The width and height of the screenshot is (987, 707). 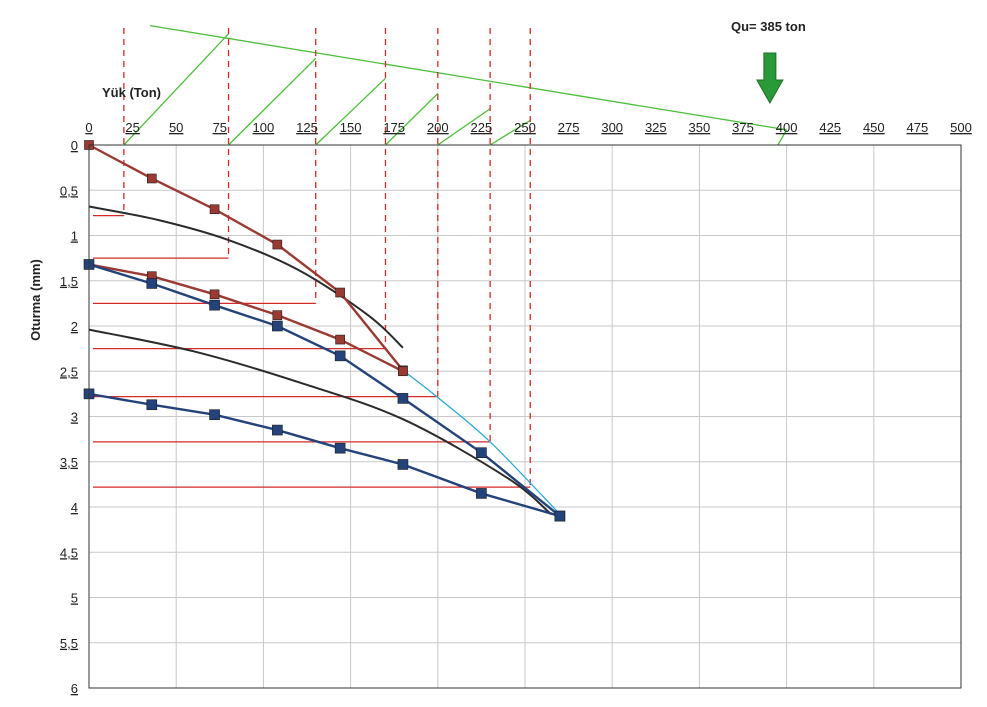 What do you see at coordinates (482, 127) in the screenshot?
I see `x-tick-label: 225` at bounding box center [482, 127].